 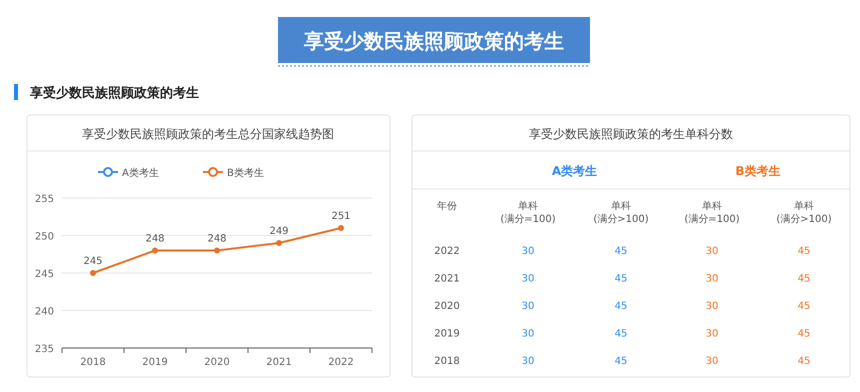 I want to click on y-tick-label: 250, so click(x=44, y=237).